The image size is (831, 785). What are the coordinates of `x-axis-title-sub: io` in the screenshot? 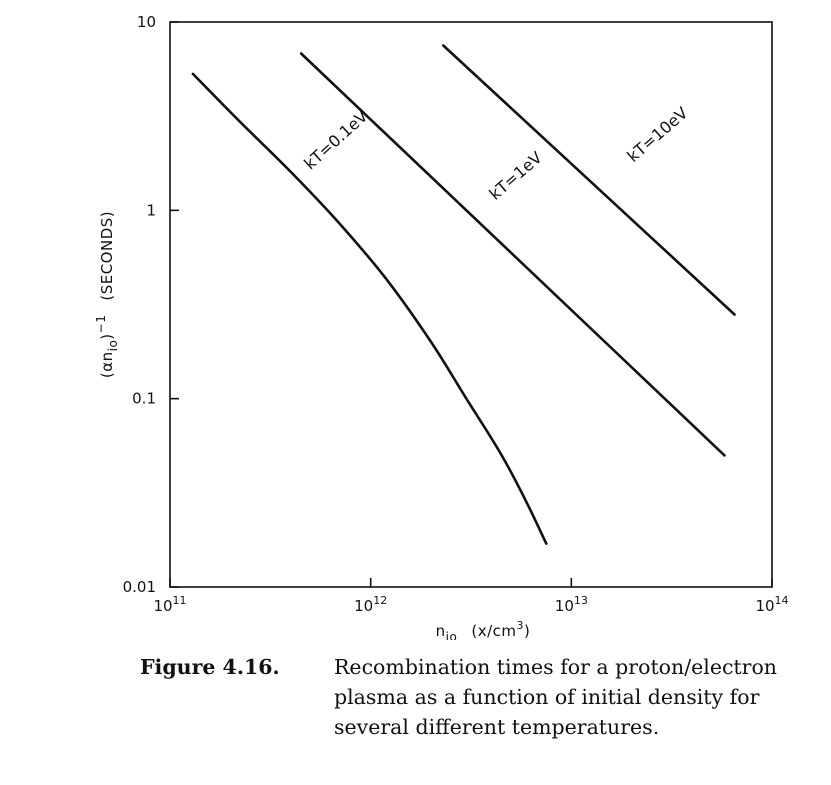 It's located at (452, 635).